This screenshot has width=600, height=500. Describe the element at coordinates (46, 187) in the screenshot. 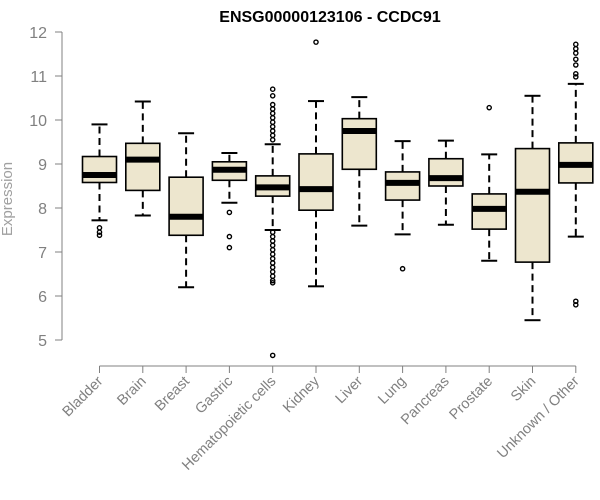

I see `y-axis: 5 6 7 8 9 10 11 12` at that location.